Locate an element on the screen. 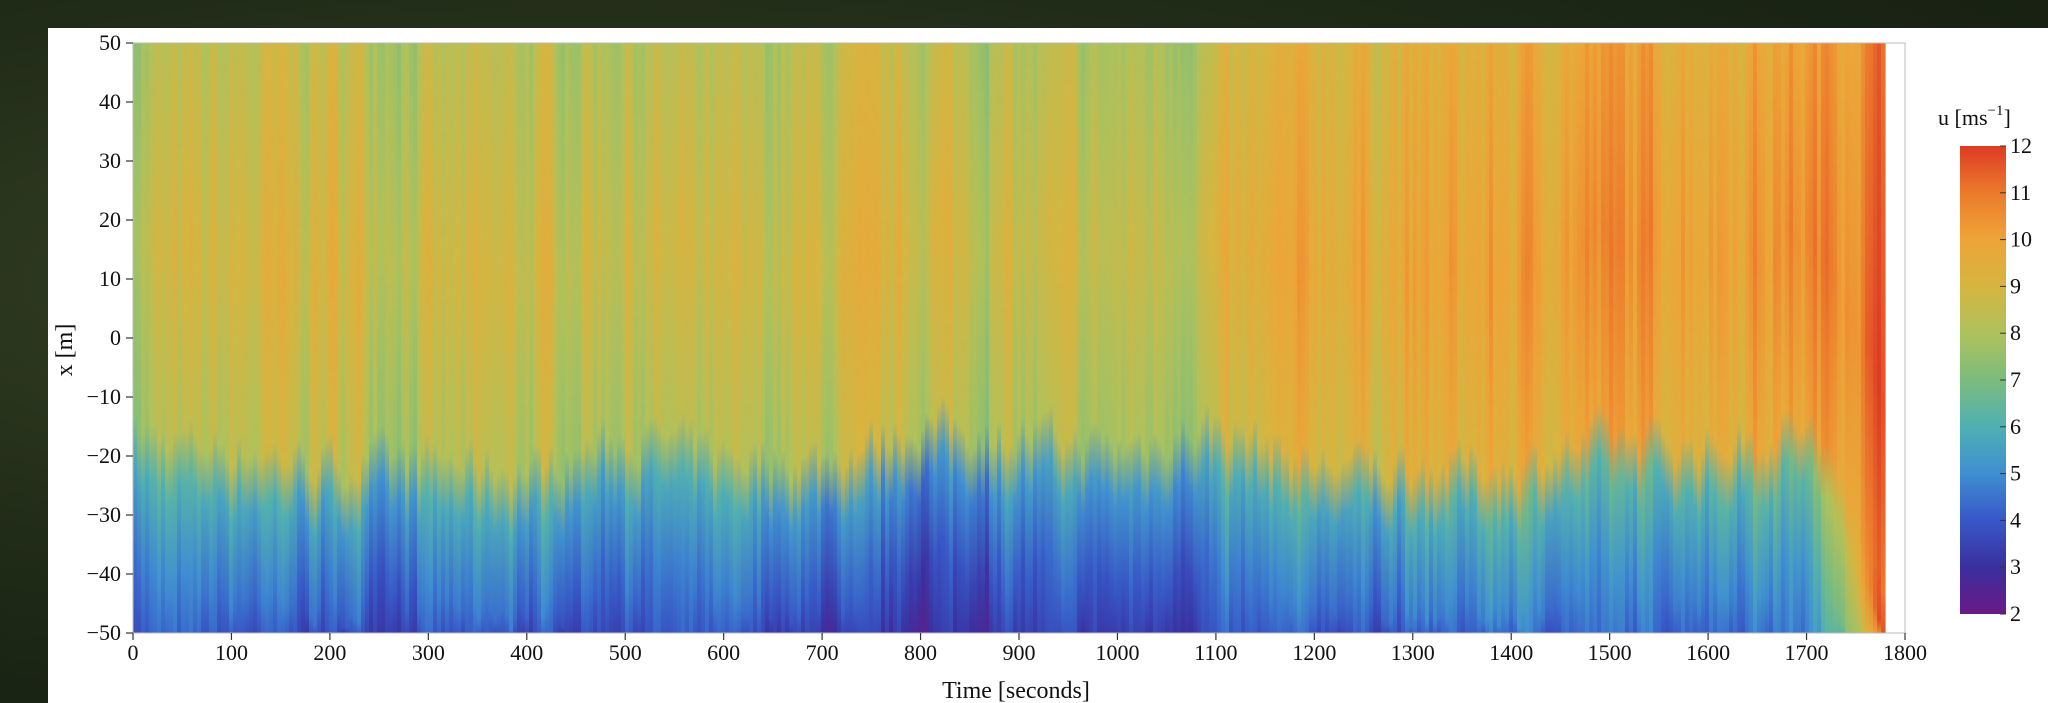 The image size is (2048, 703). x-tick-label: 1800 is located at coordinates (1905, 652).